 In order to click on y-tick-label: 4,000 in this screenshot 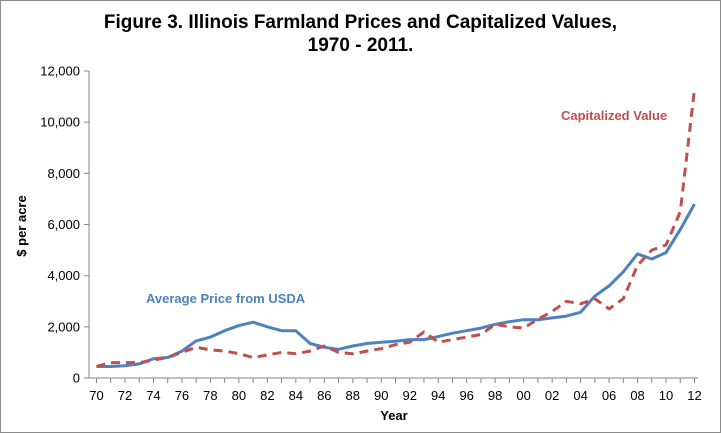, I will do `click(63, 275)`.